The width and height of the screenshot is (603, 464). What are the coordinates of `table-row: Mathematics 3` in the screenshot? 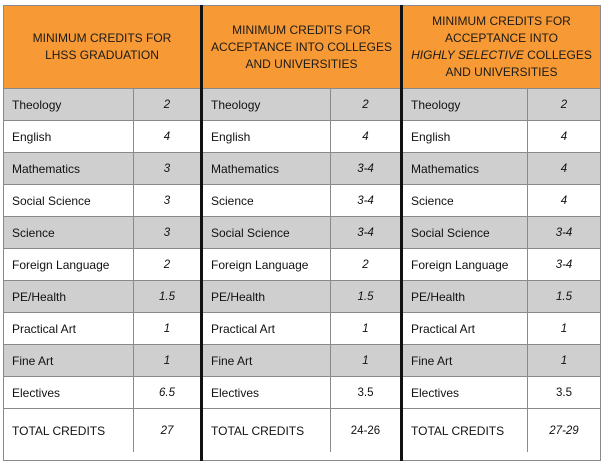 It's located at (102, 169).